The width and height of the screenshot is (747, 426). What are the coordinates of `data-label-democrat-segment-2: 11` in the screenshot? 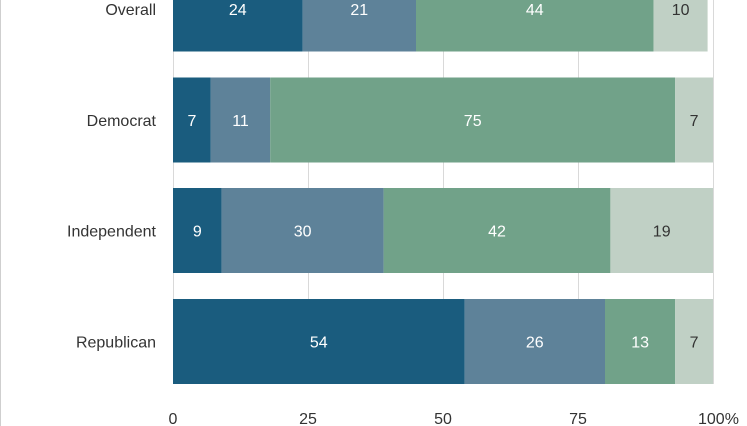 It's located at (240, 121).